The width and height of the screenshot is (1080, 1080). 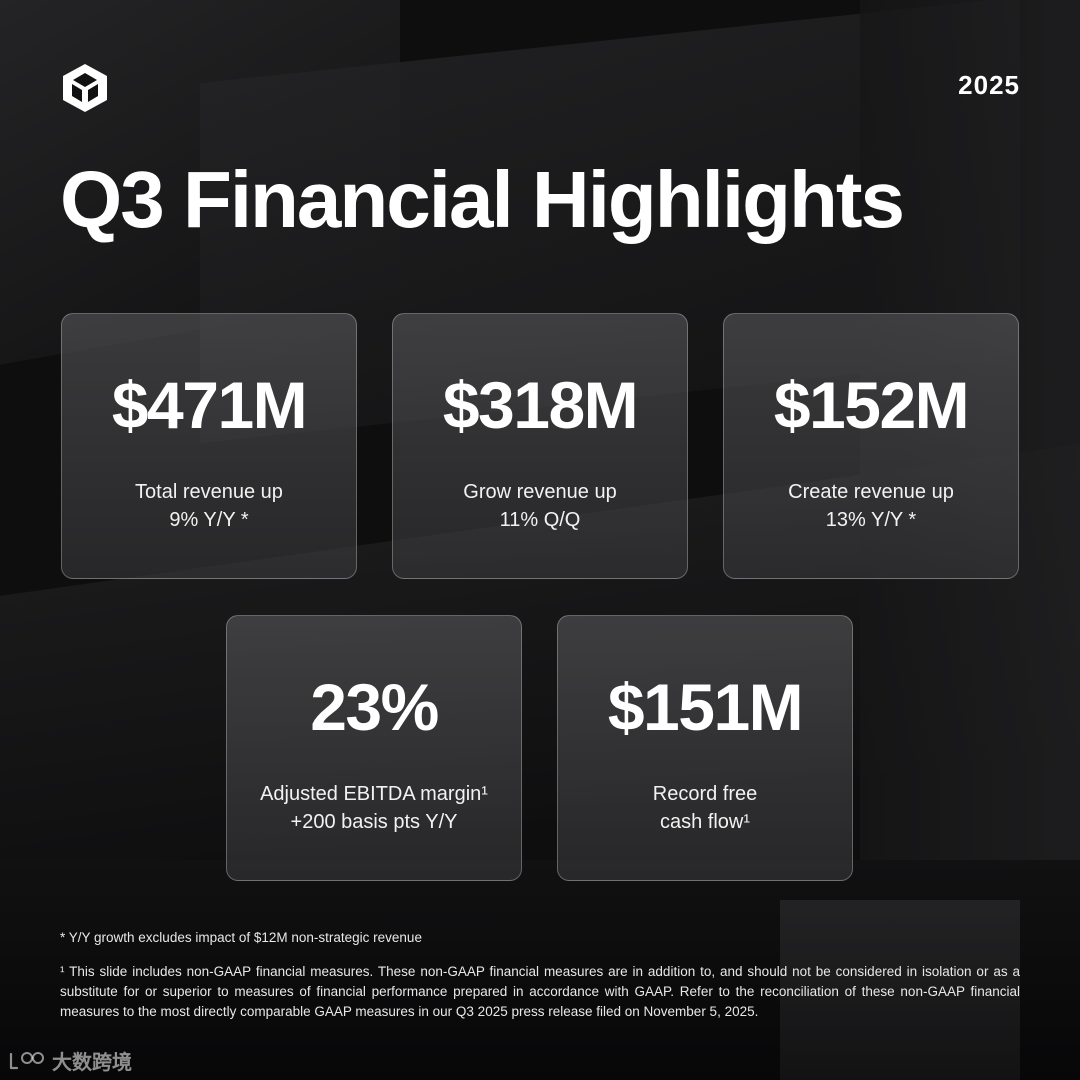 What do you see at coordinates (871, 492) in the screenshot?
I see `metric-label-line: Create revenue up` at bounding box center [871, 492].